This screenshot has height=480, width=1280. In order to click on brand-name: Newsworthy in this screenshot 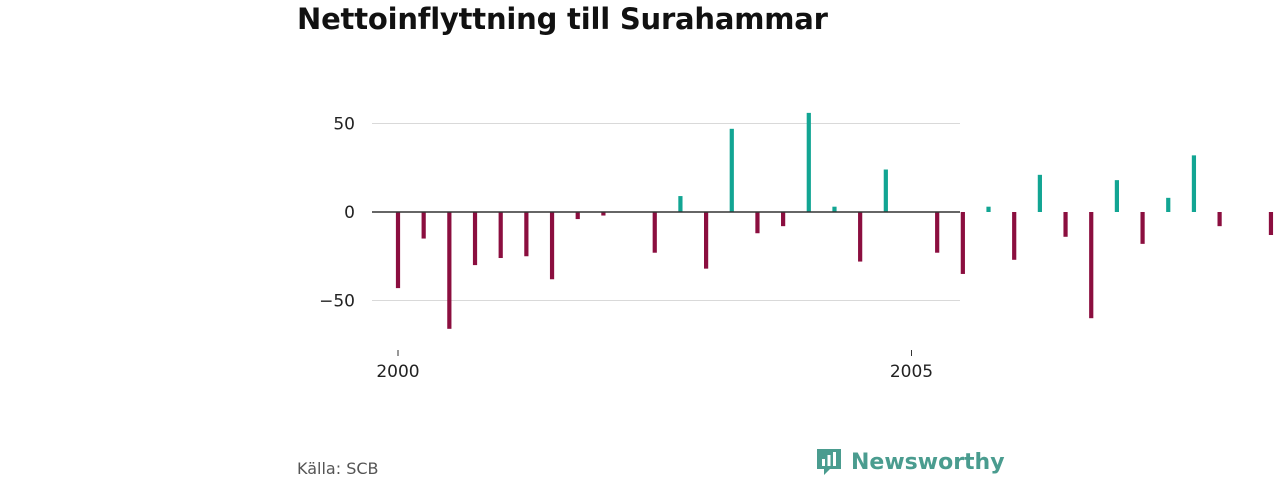, I will do `click(928, 462)`.